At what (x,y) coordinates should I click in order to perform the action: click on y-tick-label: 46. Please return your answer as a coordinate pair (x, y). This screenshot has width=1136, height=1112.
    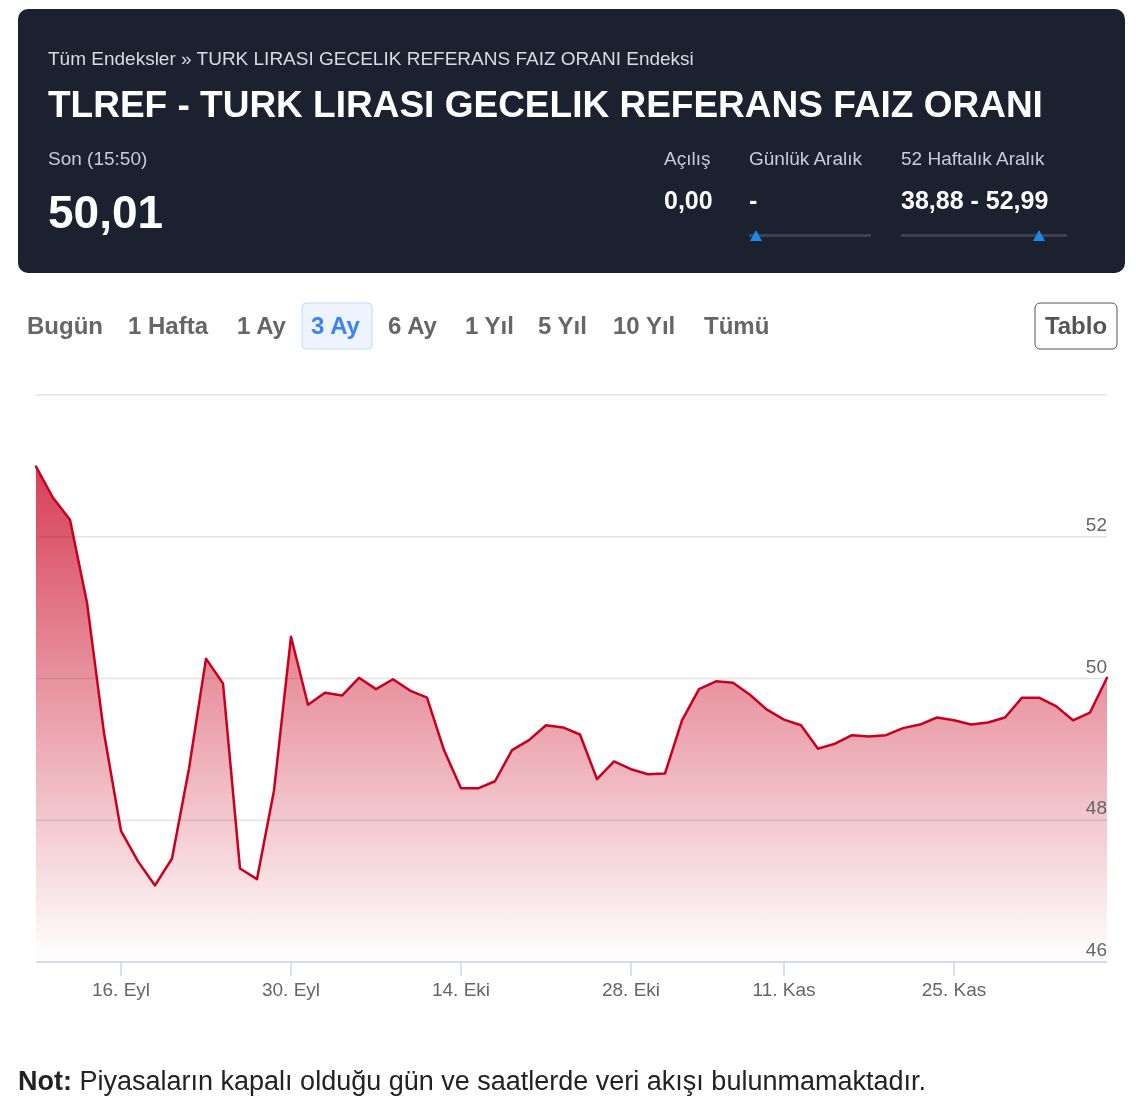
    Looking at the image, I should click on (1096, 949).